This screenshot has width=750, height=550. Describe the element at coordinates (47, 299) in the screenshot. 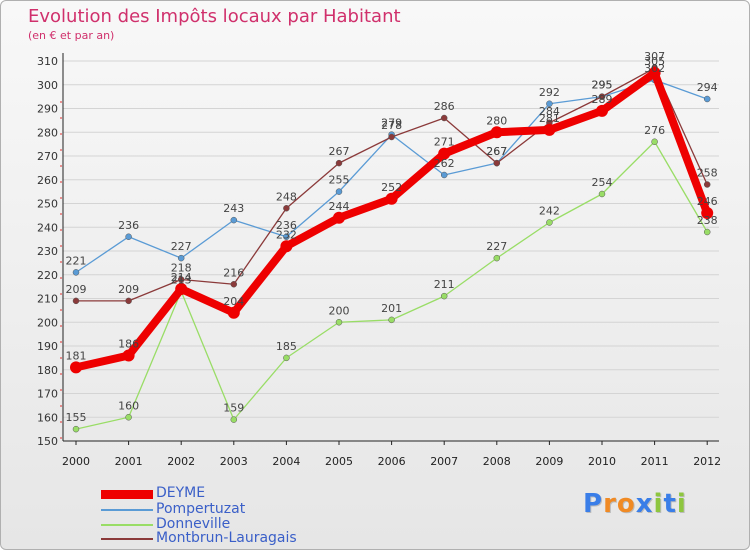

I see `y-tick-label: 210` at that location.